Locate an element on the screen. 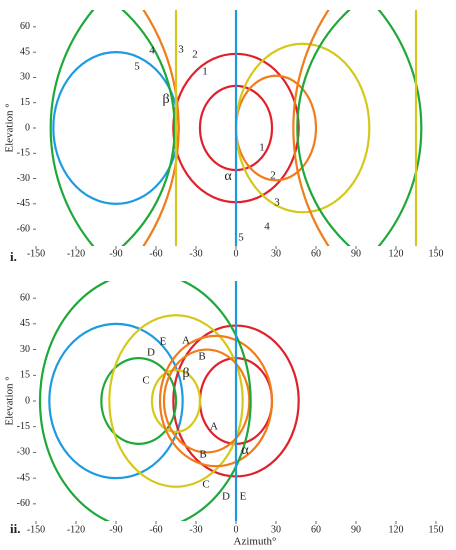 Image resolution: width=456 pixels, height=550 pixels. panel-label: i. is located at coordinates (13, 256).